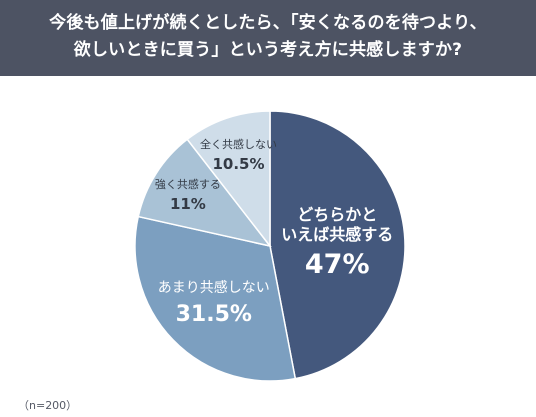 The width and height of the screenshot is (536, 417). I want to click on slice-value-1: 31.5%, so click(214, 314).